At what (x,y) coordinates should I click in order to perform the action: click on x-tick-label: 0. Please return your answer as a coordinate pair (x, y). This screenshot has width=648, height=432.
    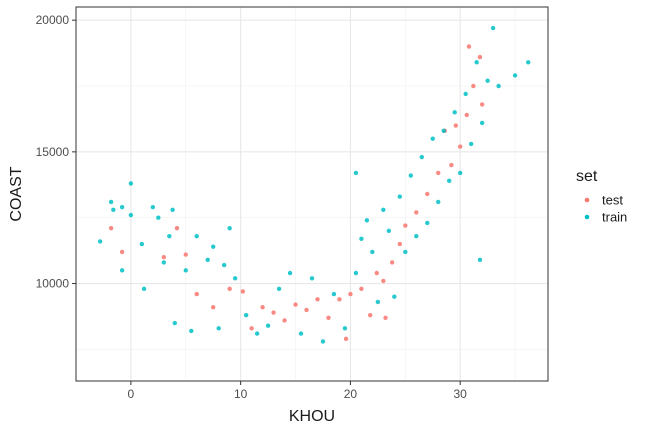
    Looking at the image, I should click on (131, 394).